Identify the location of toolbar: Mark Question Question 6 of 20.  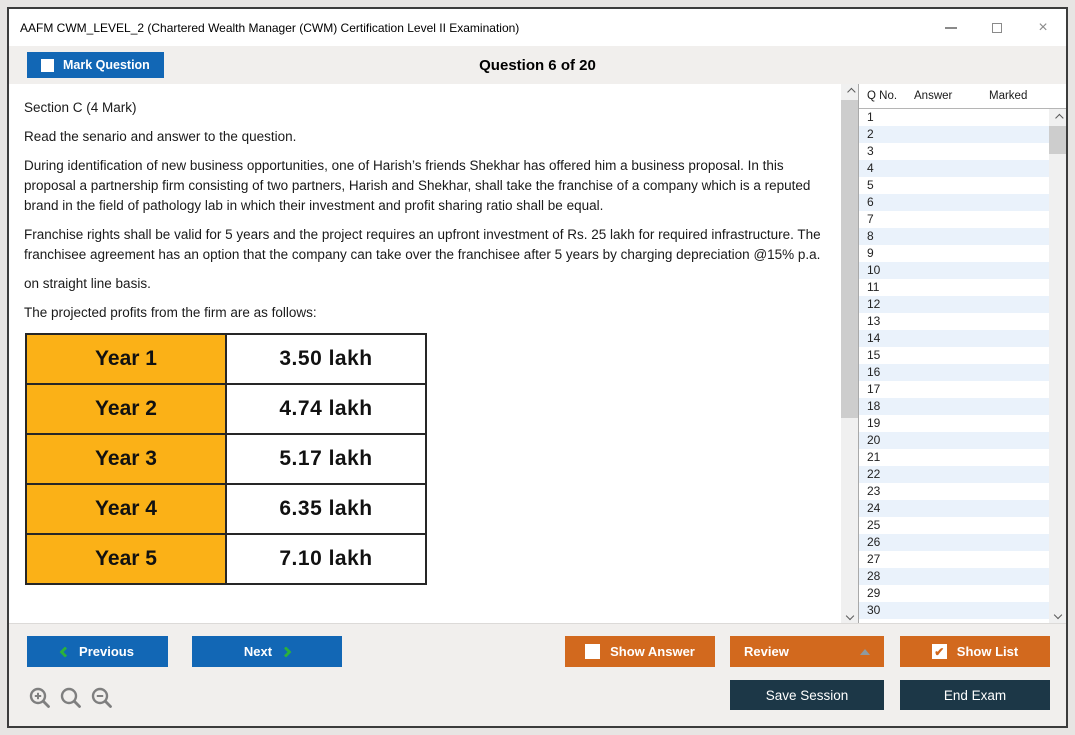
(537, 65).